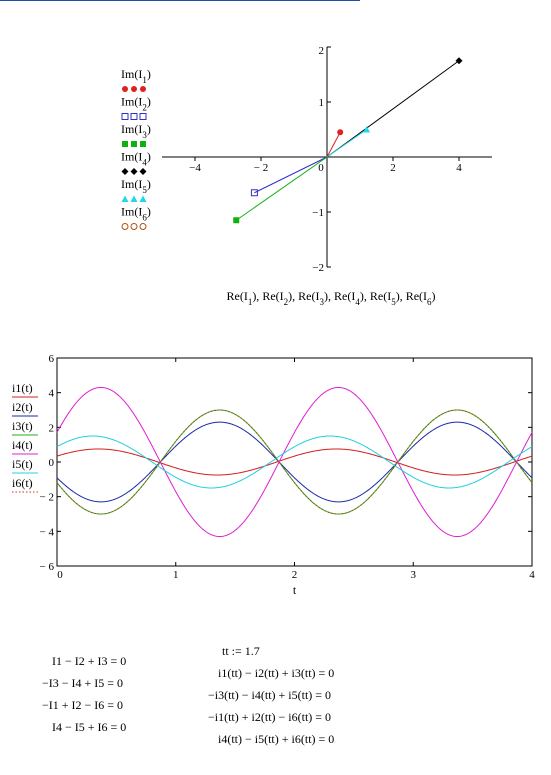  Describe the element at coordinates (22, 388) in the screenshot. I see `legend-label: i1(t)` at that location.